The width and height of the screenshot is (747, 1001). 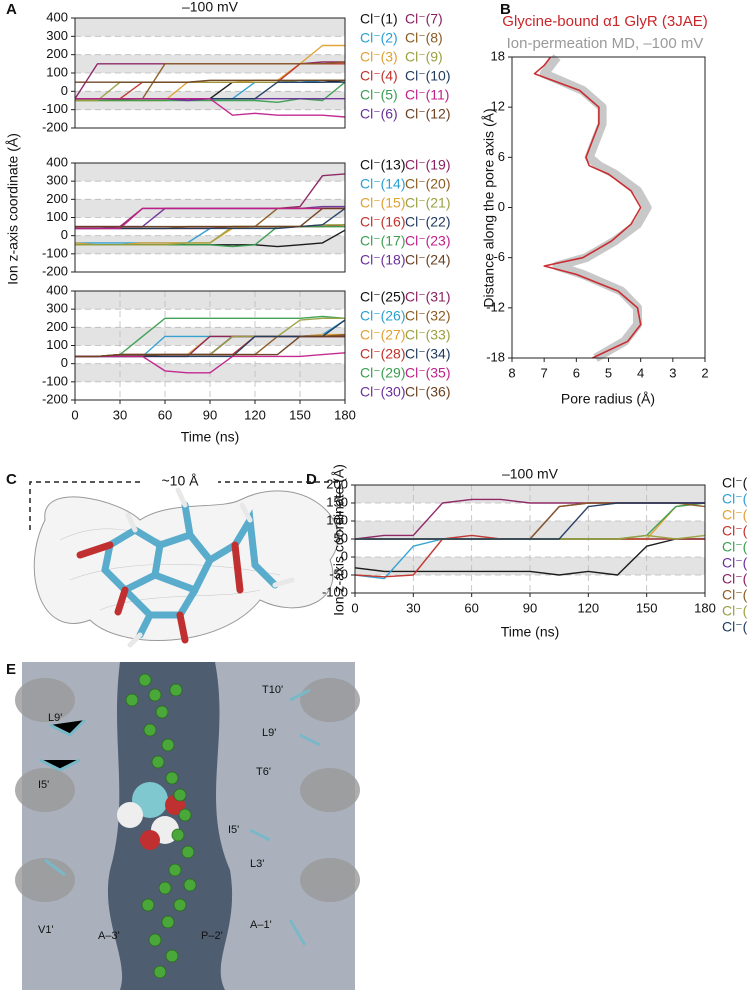 I want to click on legend-entry: Cl⁻(16), so click(x=383, y=222).